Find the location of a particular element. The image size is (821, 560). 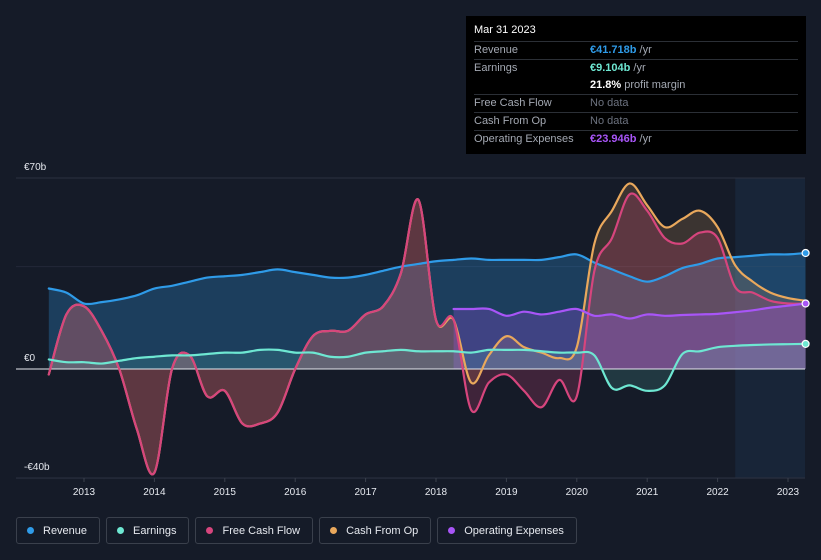

legend-item-earnings: Earnings is located at coordinates (148, 530).